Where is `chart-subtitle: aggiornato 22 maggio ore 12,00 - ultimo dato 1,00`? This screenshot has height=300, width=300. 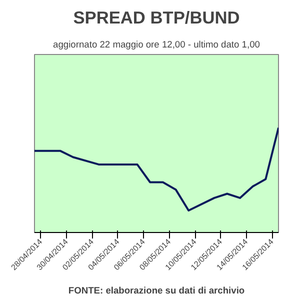 chart-subtitle: aggiornato 22 maggio ore 12,00 - ultimo dato 1,00 is located at coordinates (156, 45).